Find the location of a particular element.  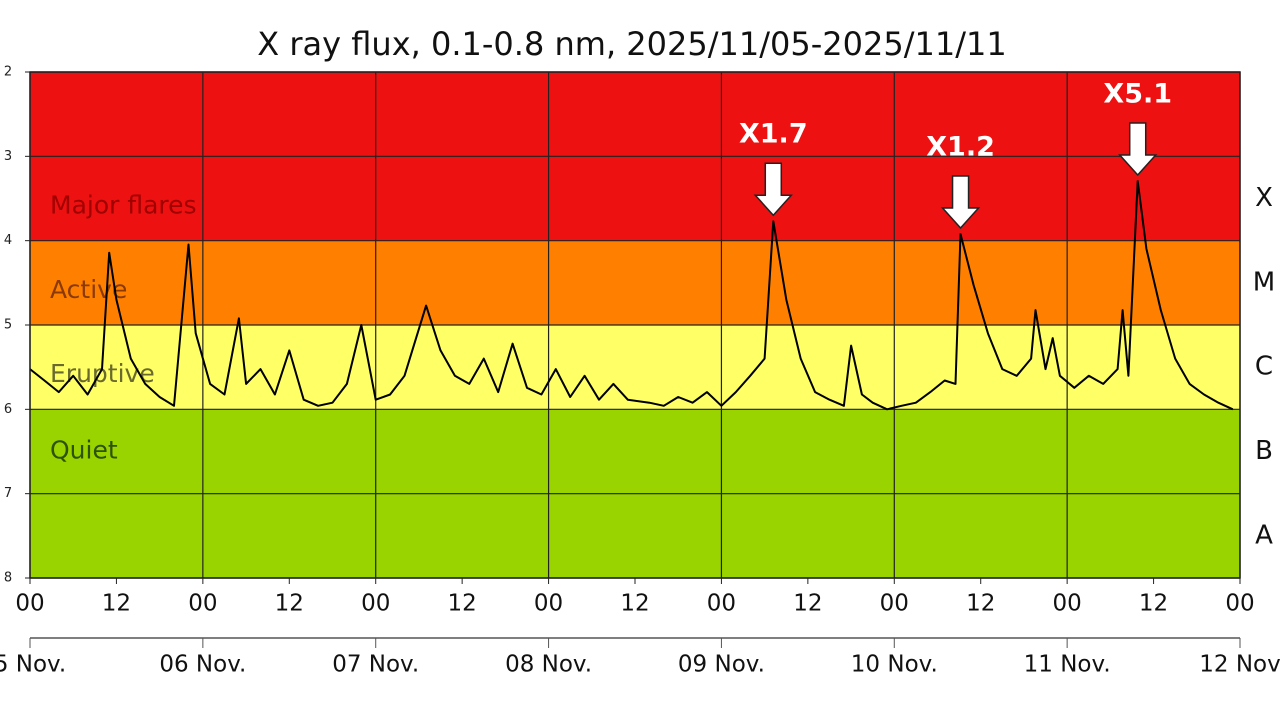

annotation-label: X1.7 is located at coordinates (773, 134).